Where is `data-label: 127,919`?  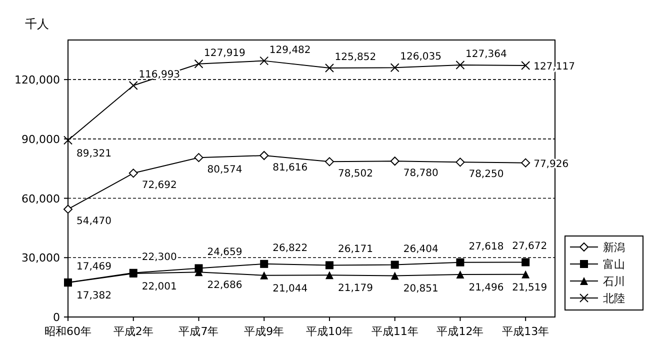 data-label: 127,919 is located at coordinates (225, 53).